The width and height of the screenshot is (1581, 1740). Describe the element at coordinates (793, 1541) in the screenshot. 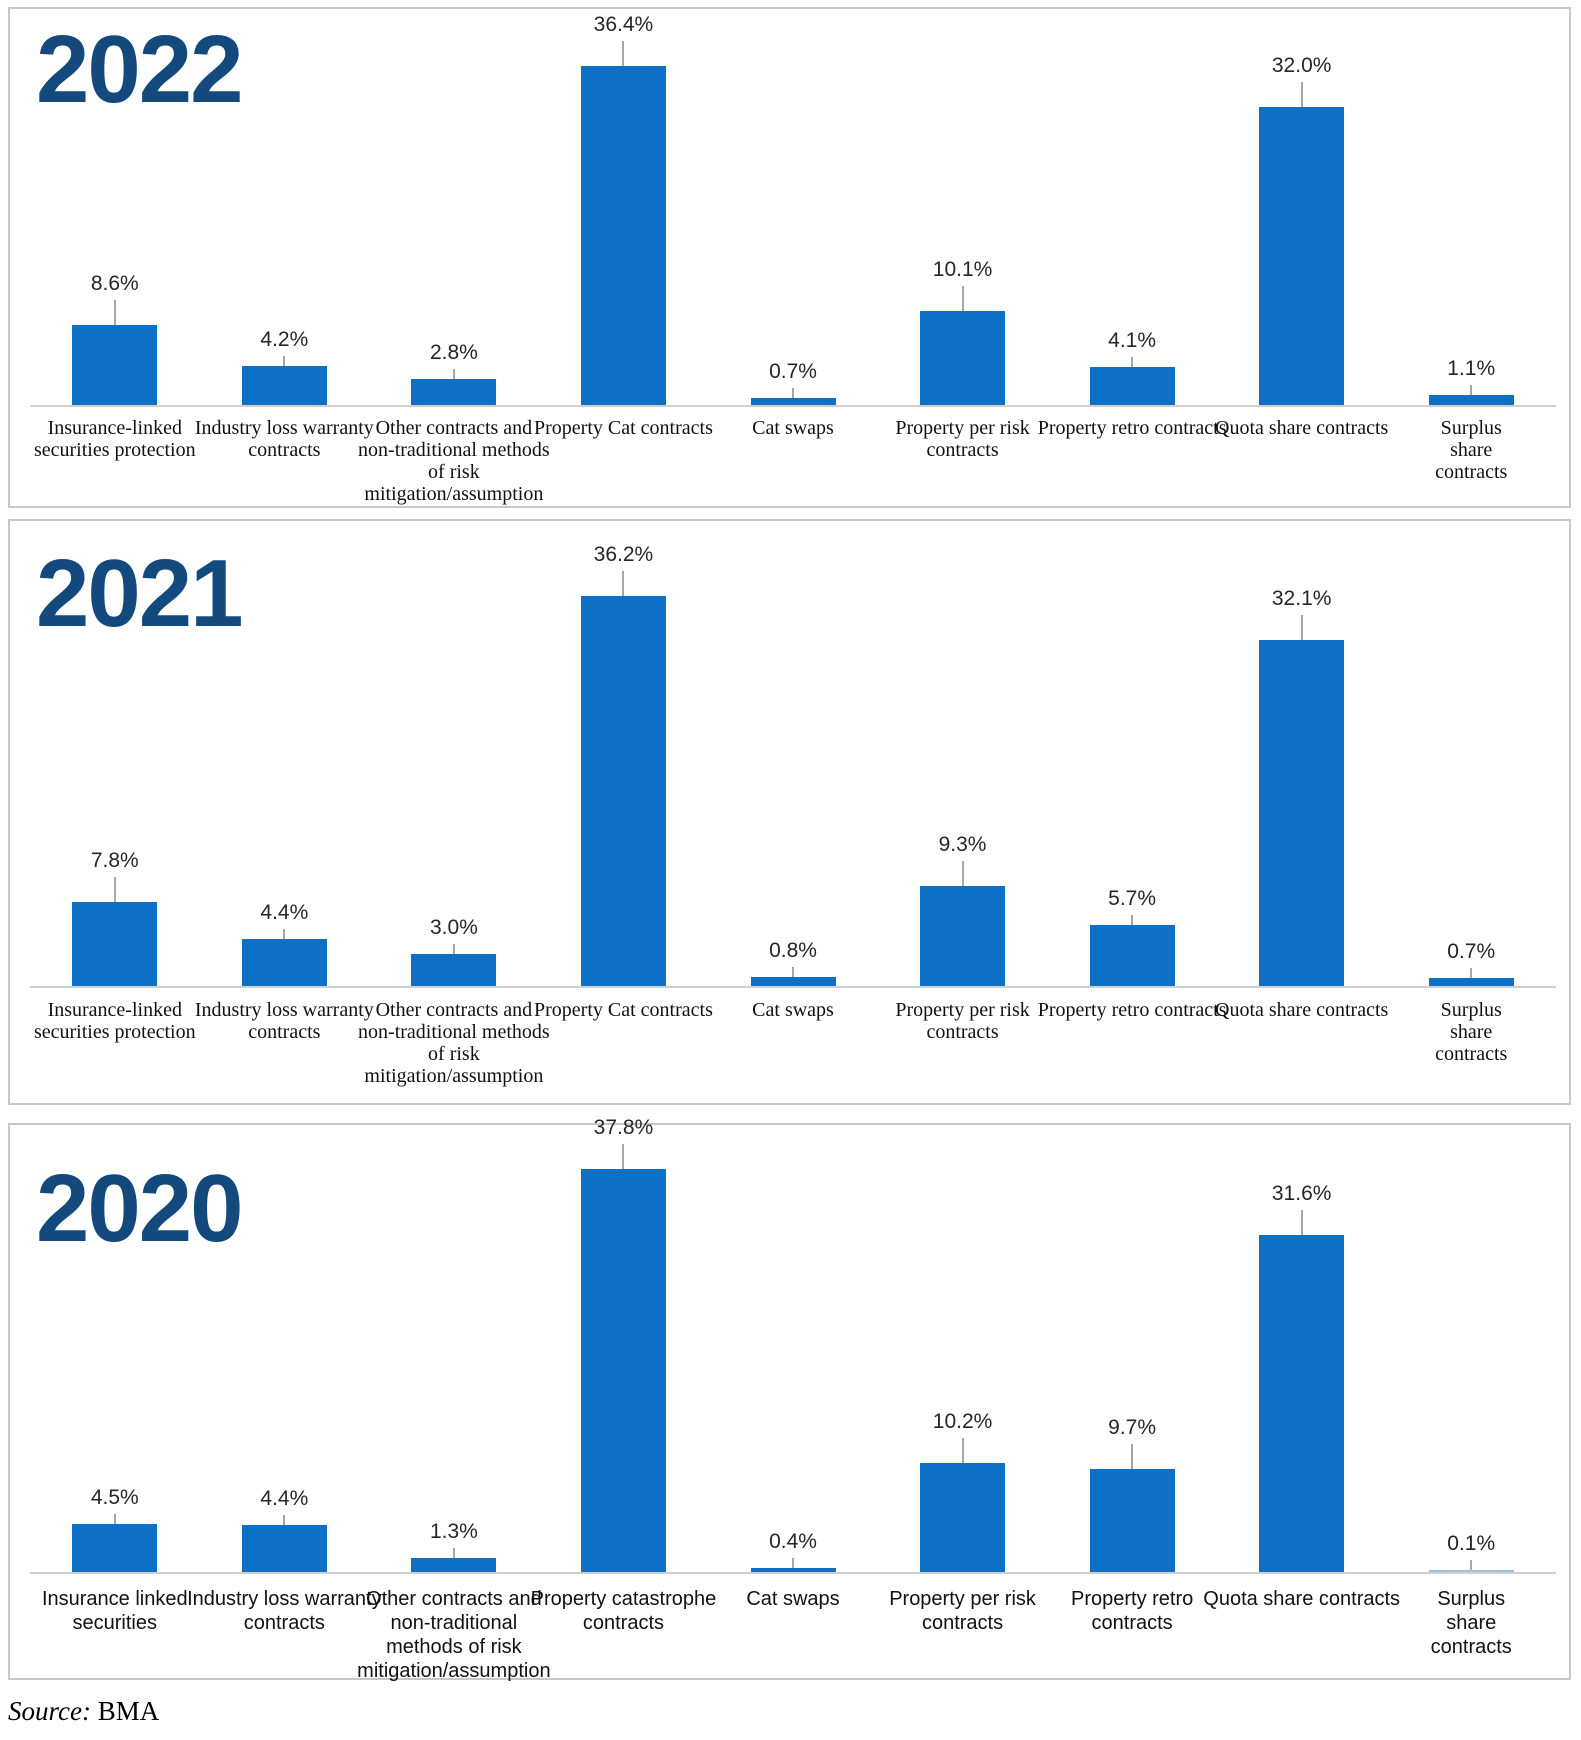

I see `value-label: 0.4%` at that location.